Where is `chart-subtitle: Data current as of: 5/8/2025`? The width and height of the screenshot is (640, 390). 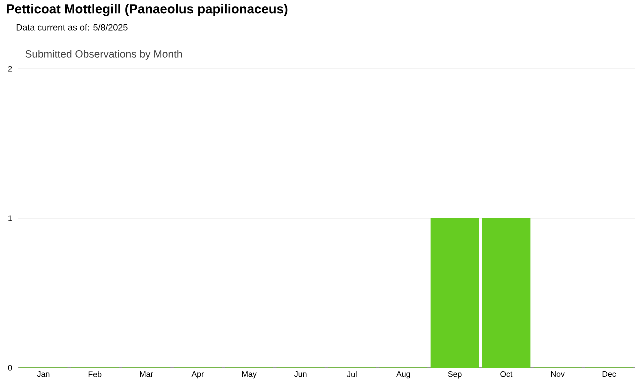 chart-subtitle: Data current as of: 5/8/2025 is located at coordinates (72, 27).